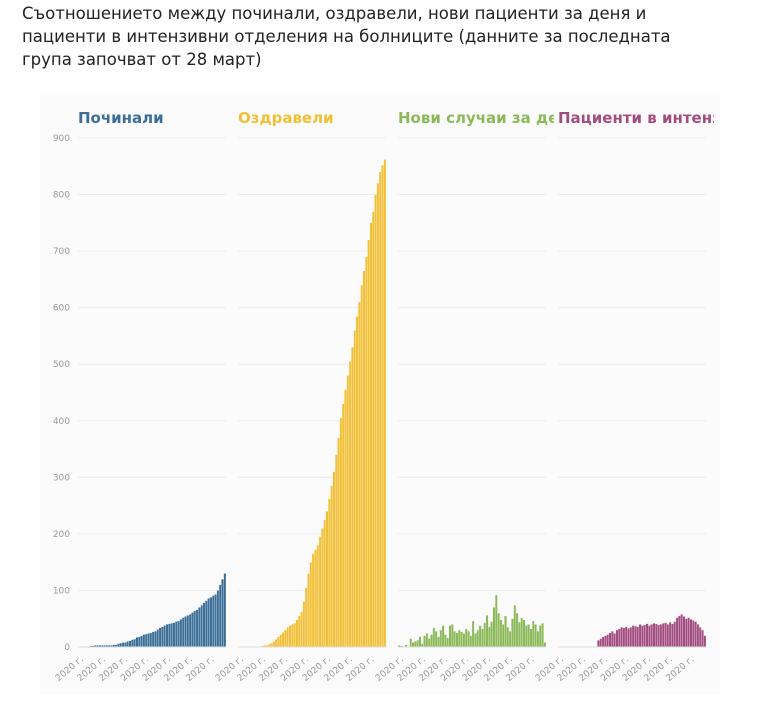 Image resolution: width=760 pixels, height=704 pixels. I want to click on y-tick-label: 200, so click(61, 535).